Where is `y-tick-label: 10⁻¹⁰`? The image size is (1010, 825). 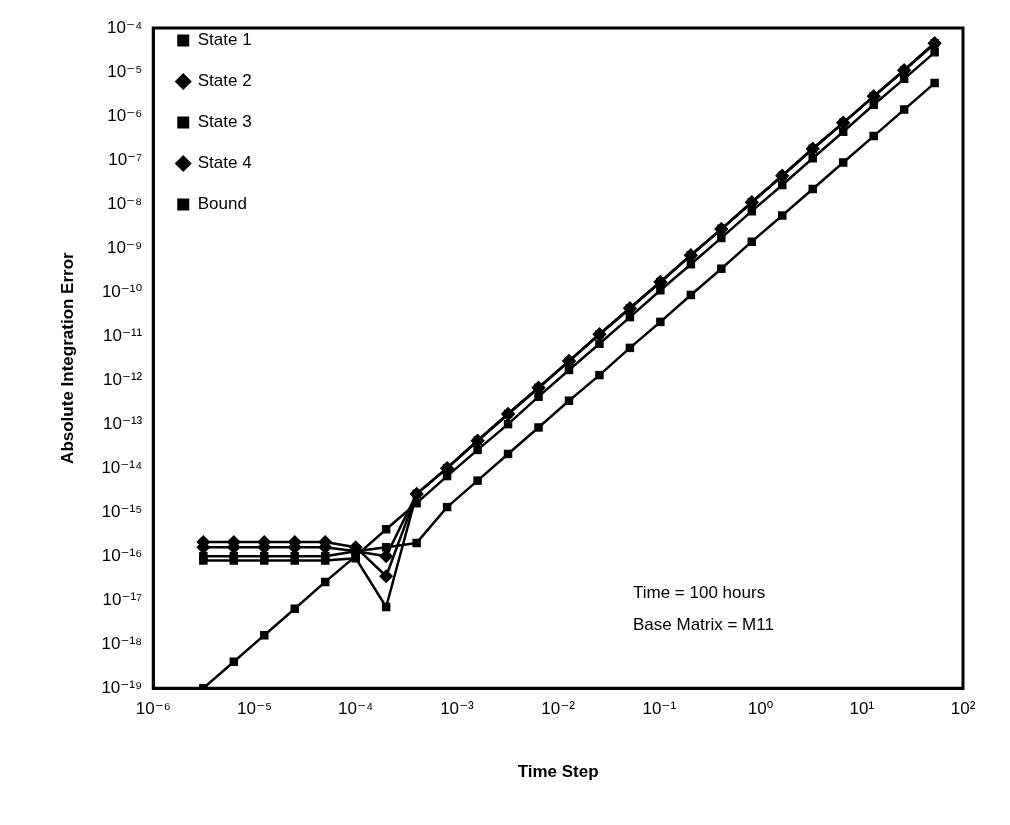 y-tick-label: 10⁻¹⁰ is located at coordinates (122, 291).